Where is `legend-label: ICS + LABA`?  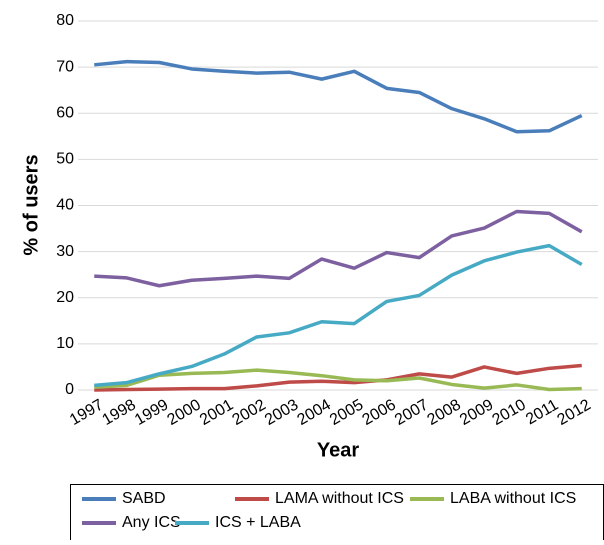 legend-label: ICS + LABA is located at coordinates (258, 522).